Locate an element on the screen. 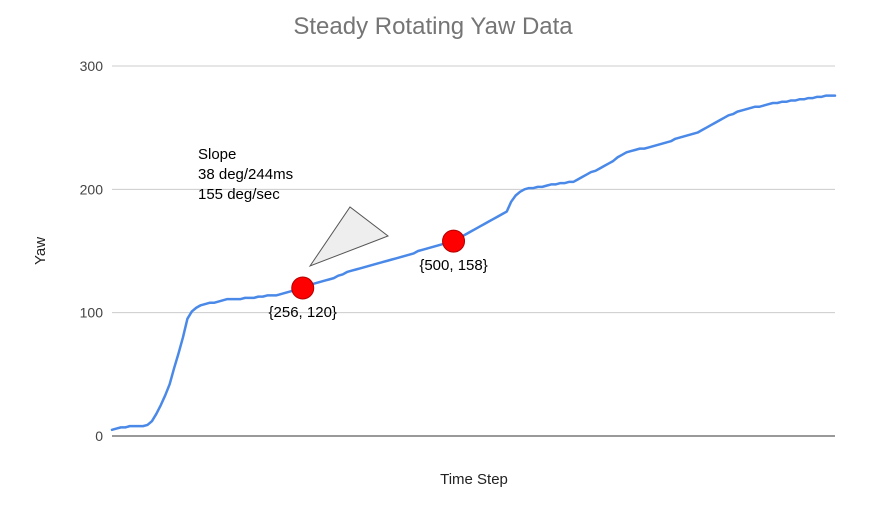 Image resolution: width=874 pixels, height=505 pixels. chart-title: Steady Rotating Yaw Data is located at coordinates (433, 26).